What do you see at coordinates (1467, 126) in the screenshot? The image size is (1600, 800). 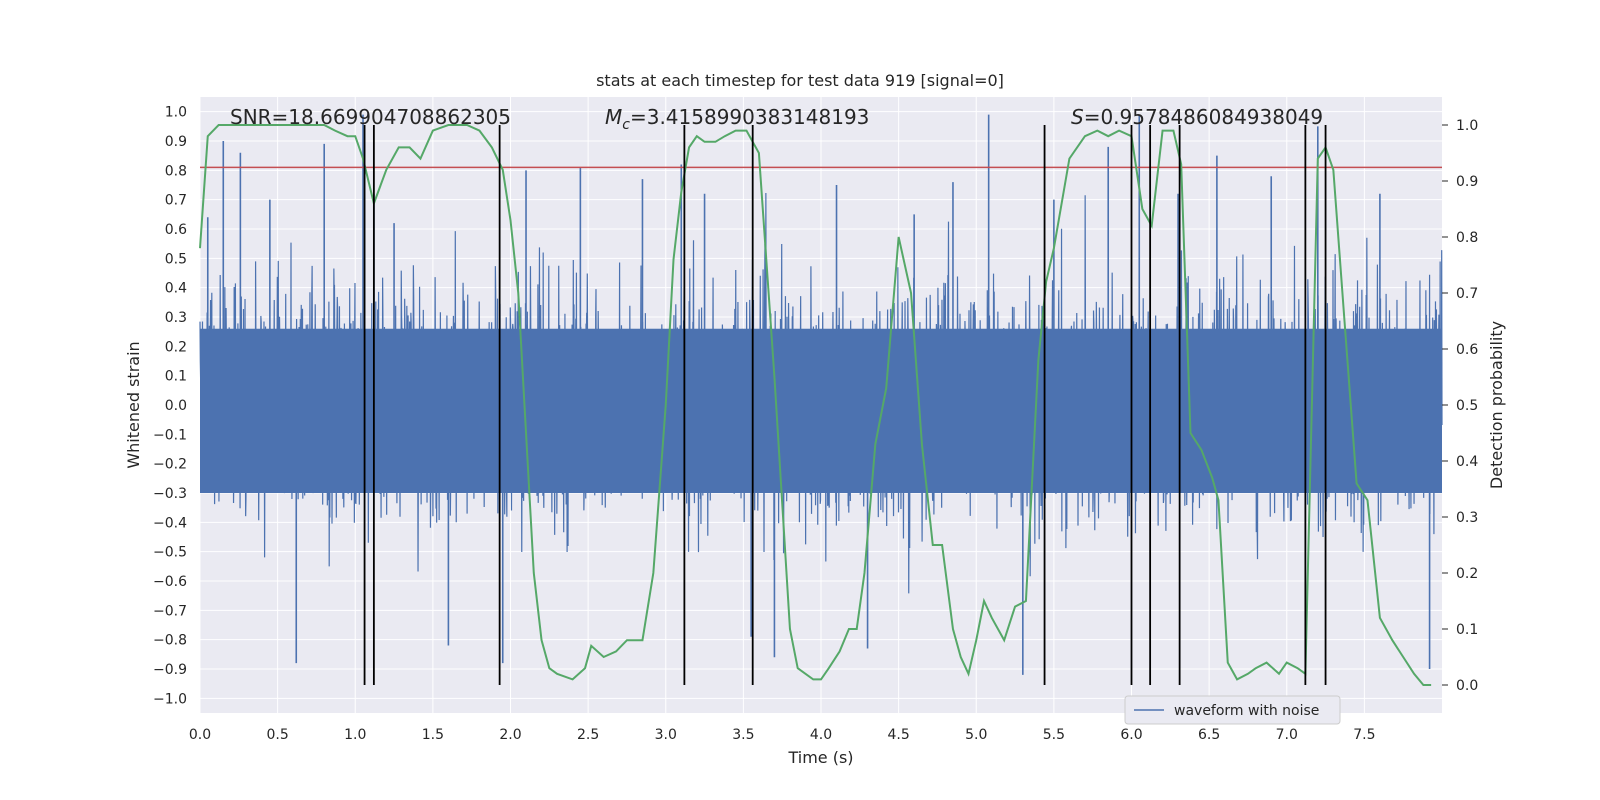 I see `y2-tick-label: 1.0` at bounding box center [1467, 126].